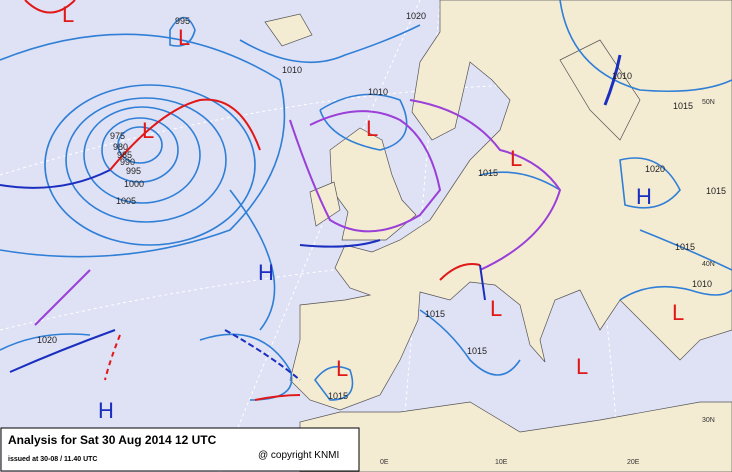 Image resolution: width=732 pixels, height=472 pixels. Describe the element at coordinates (384, 462) in the screenshot. I see `graticule-label: 0E` at that location.